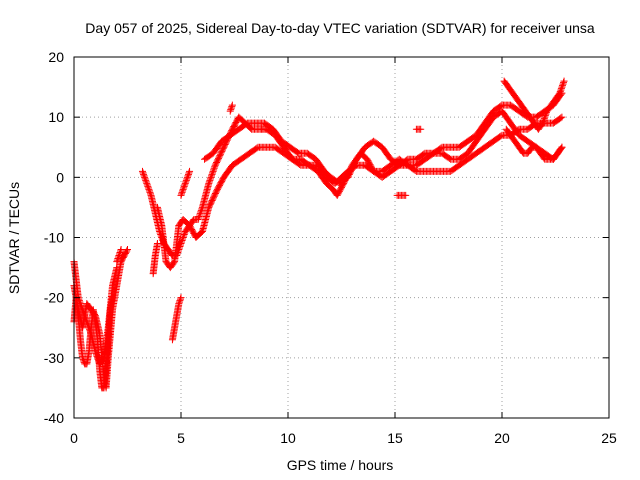 This screenshot has width=640, height=480. What do you see at coordinates (54, 238) in the screenshot?
I see `y-tick-label: -10` at bounding box center [54, 238].